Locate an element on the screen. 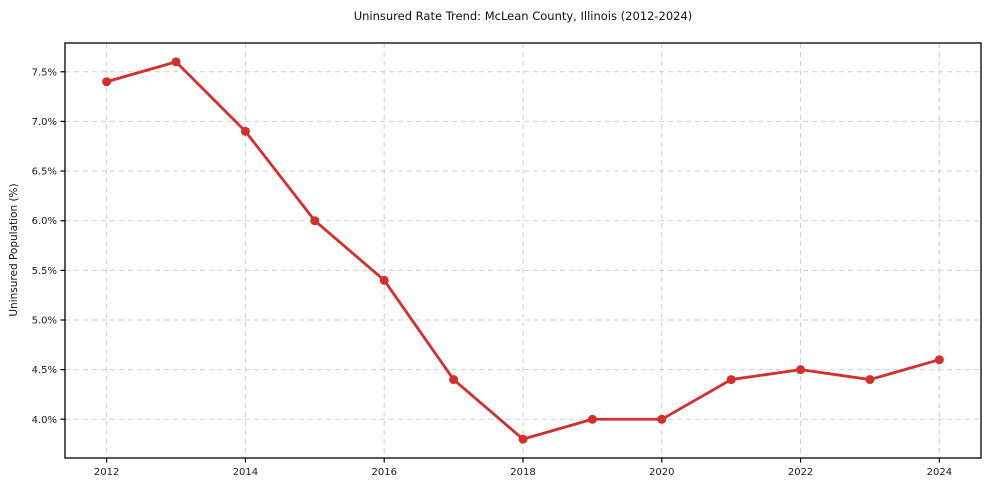 This screenshot has height=490, width=989. x-tick-label: 2016 is located at coordinates (383, 472).